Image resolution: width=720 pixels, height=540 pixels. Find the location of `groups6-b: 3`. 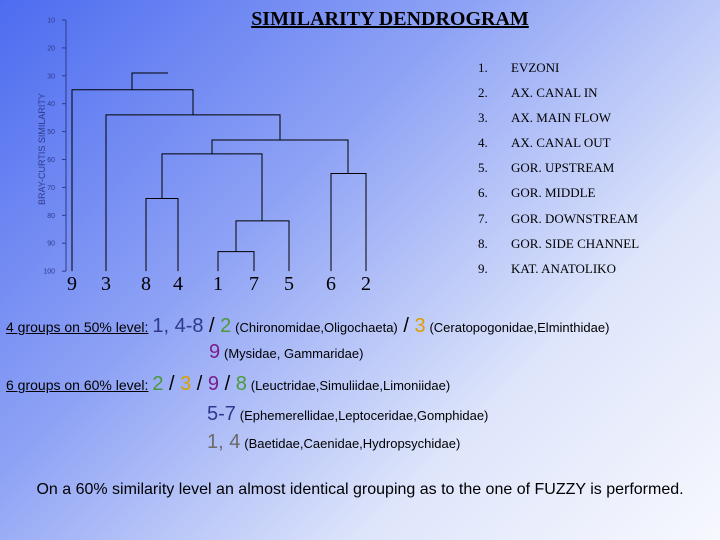

groups6-b: 3 is located at coordinates (186, 384).